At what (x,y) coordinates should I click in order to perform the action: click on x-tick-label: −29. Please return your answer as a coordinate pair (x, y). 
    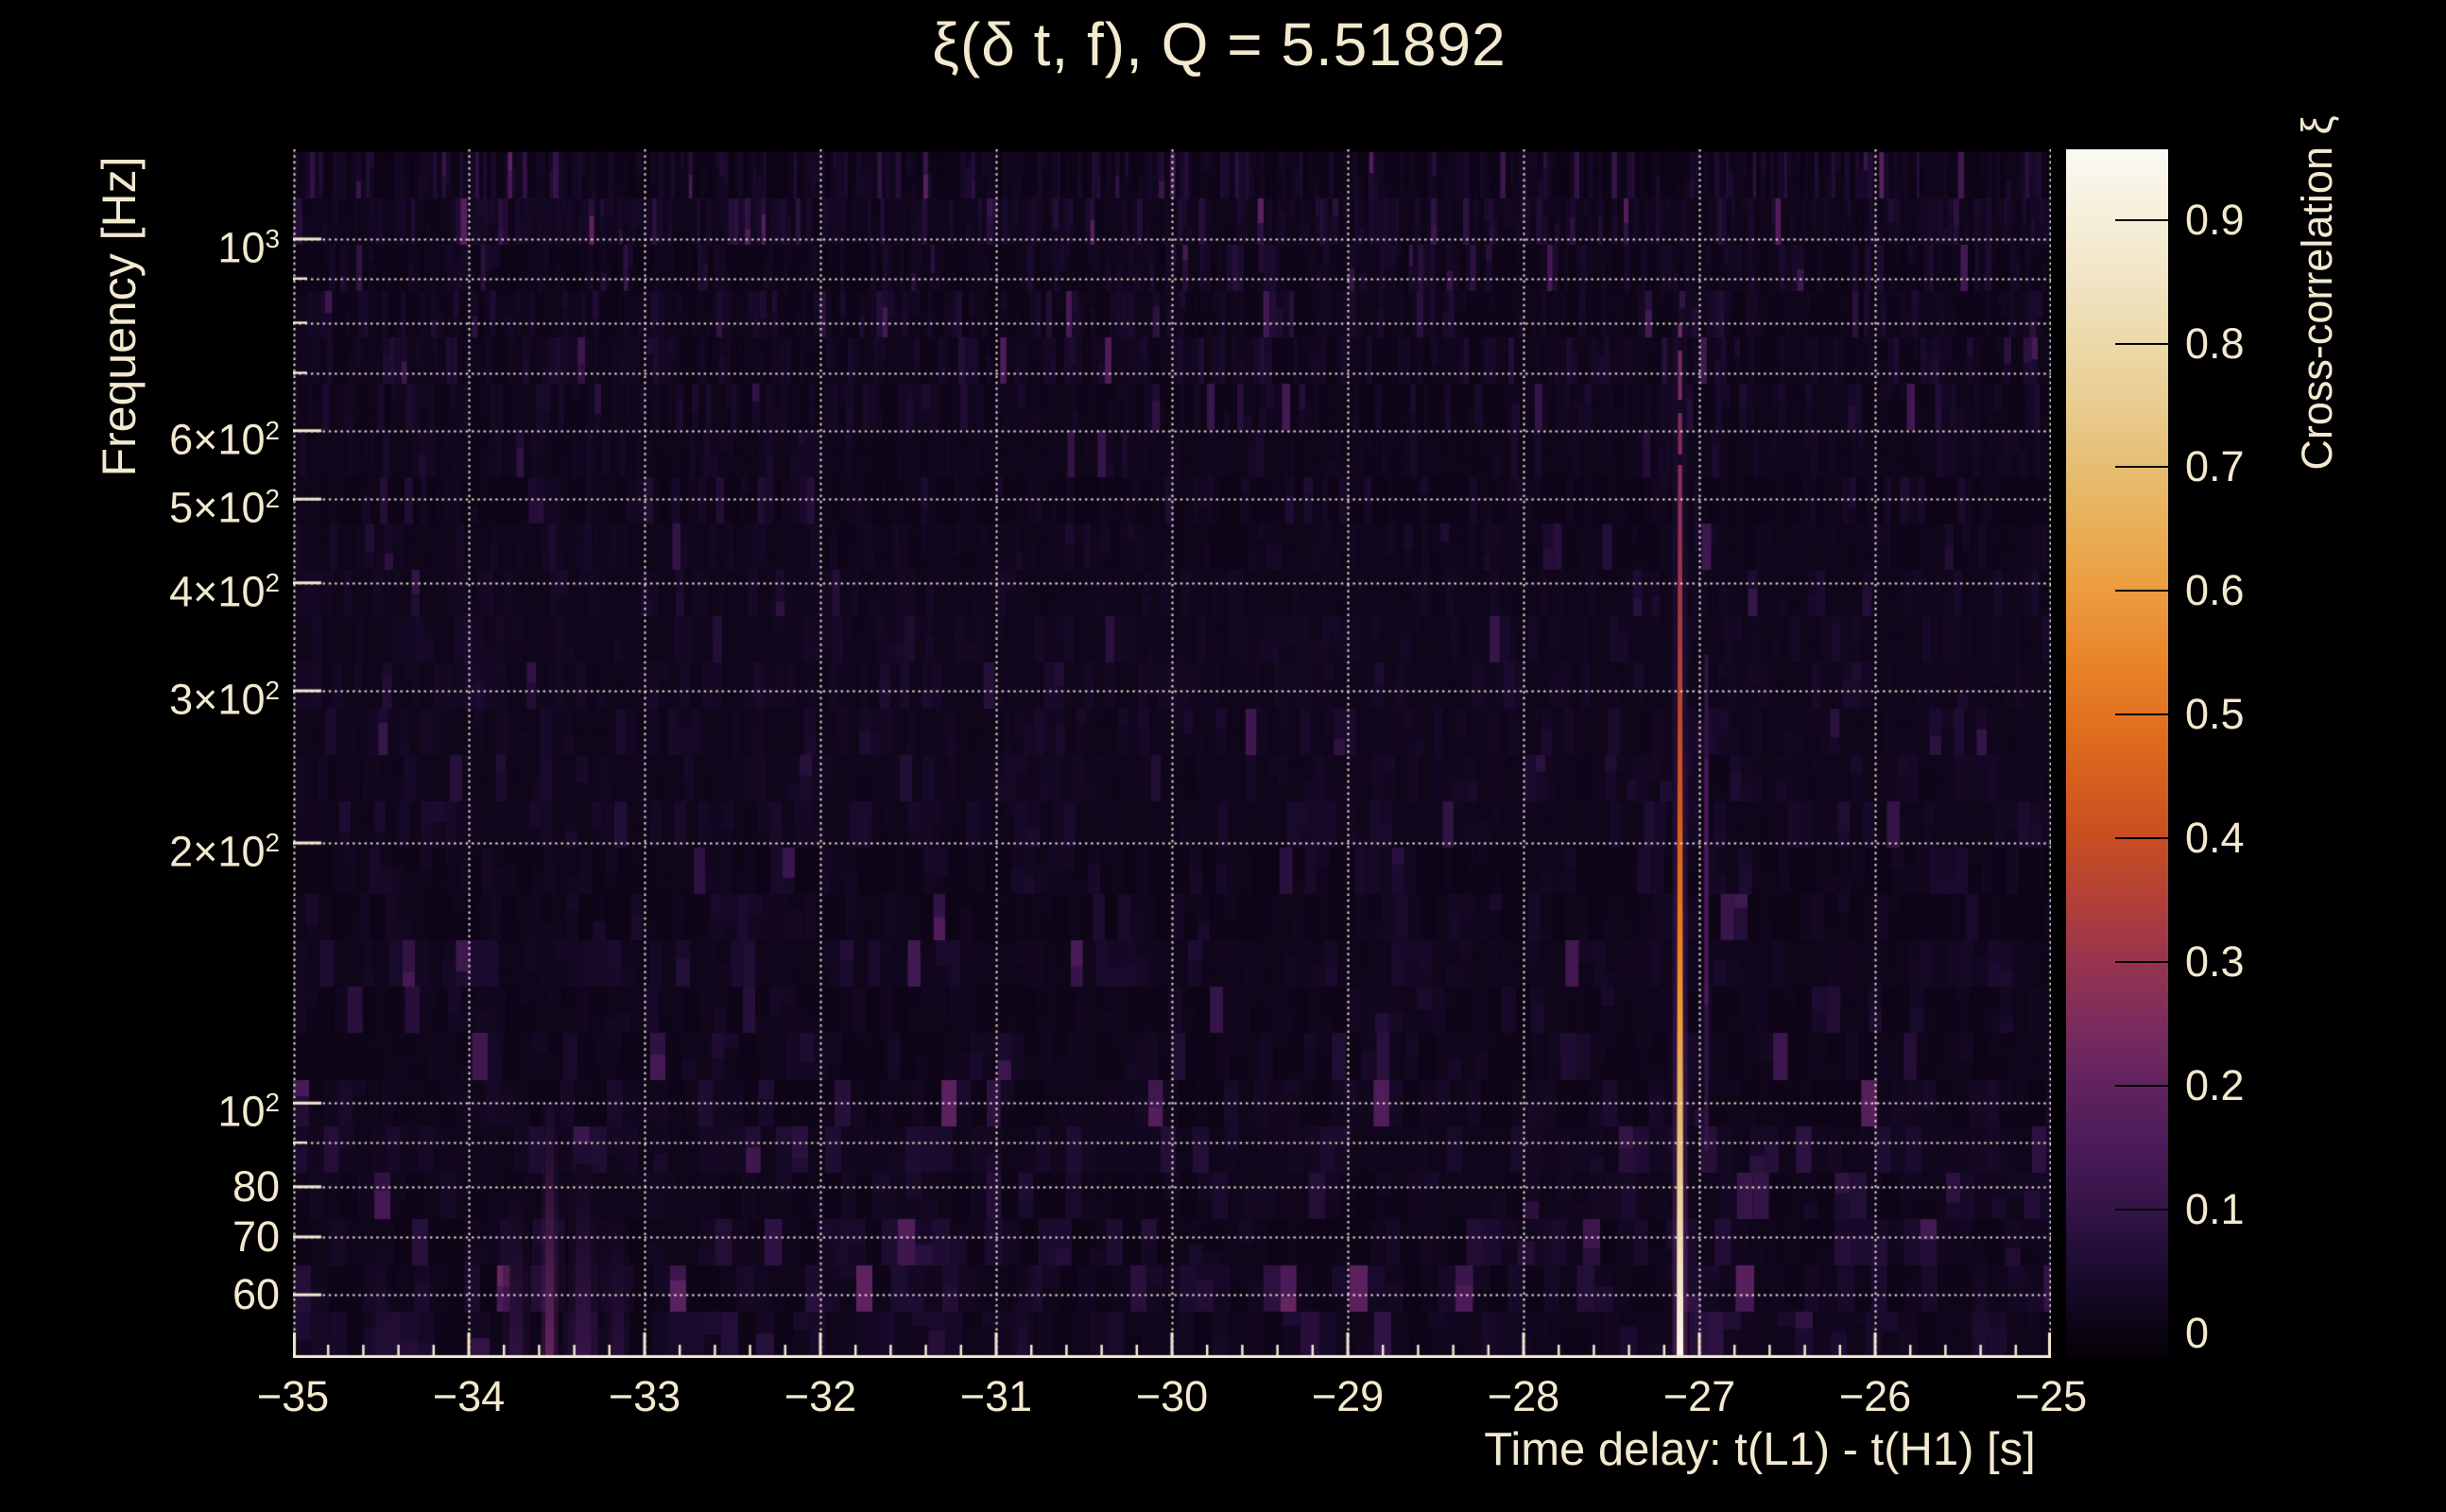
    Looking at the image, I should click on (1348, 1396).